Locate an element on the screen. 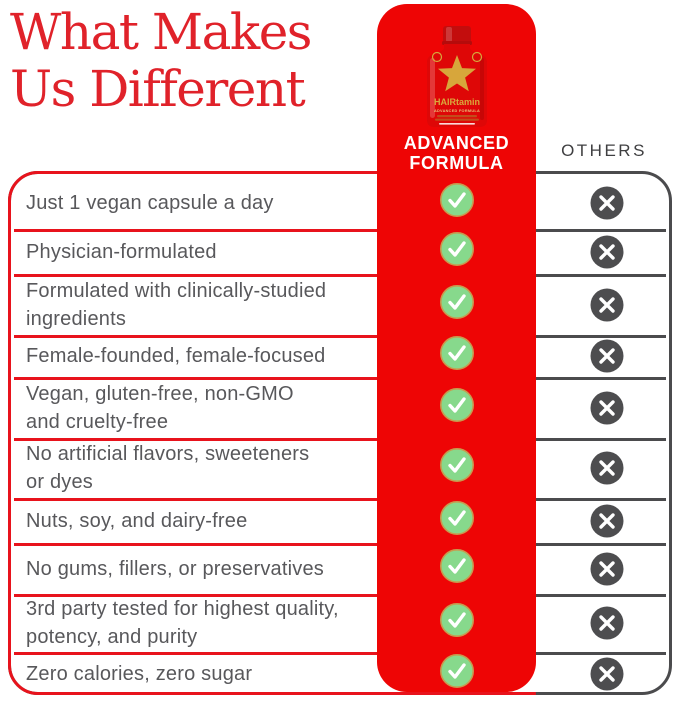  table-row-label: Female-founded, female-focused is located at coordinates (176, 356).